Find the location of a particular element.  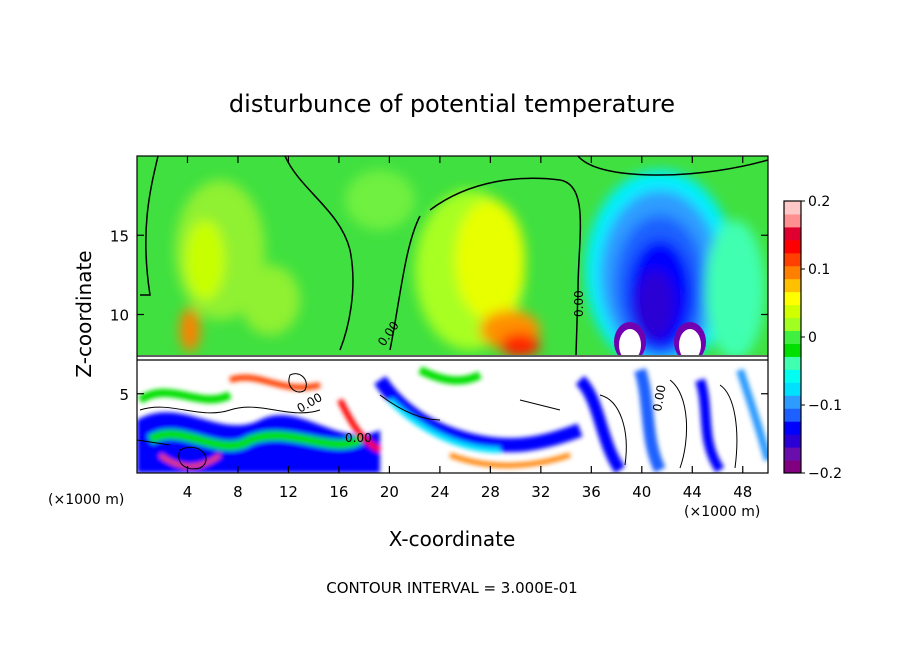

x-tick-label: 20 is located at coordinates (389, 492).